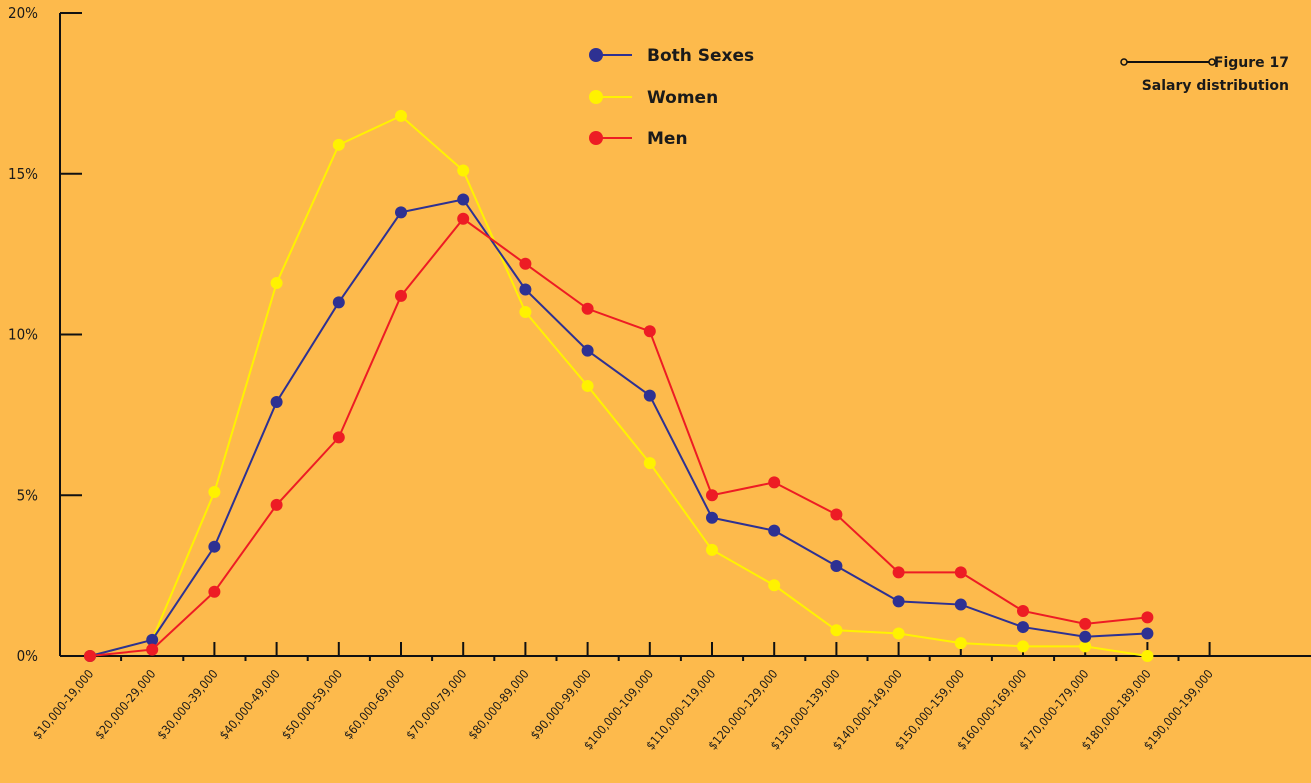 The image size is (1311, 783). What do you see at coordinates (1215, 86) in the screenshot?
I see `figure-caption-text: Salary distribution` at bounding box center [1215, 86].